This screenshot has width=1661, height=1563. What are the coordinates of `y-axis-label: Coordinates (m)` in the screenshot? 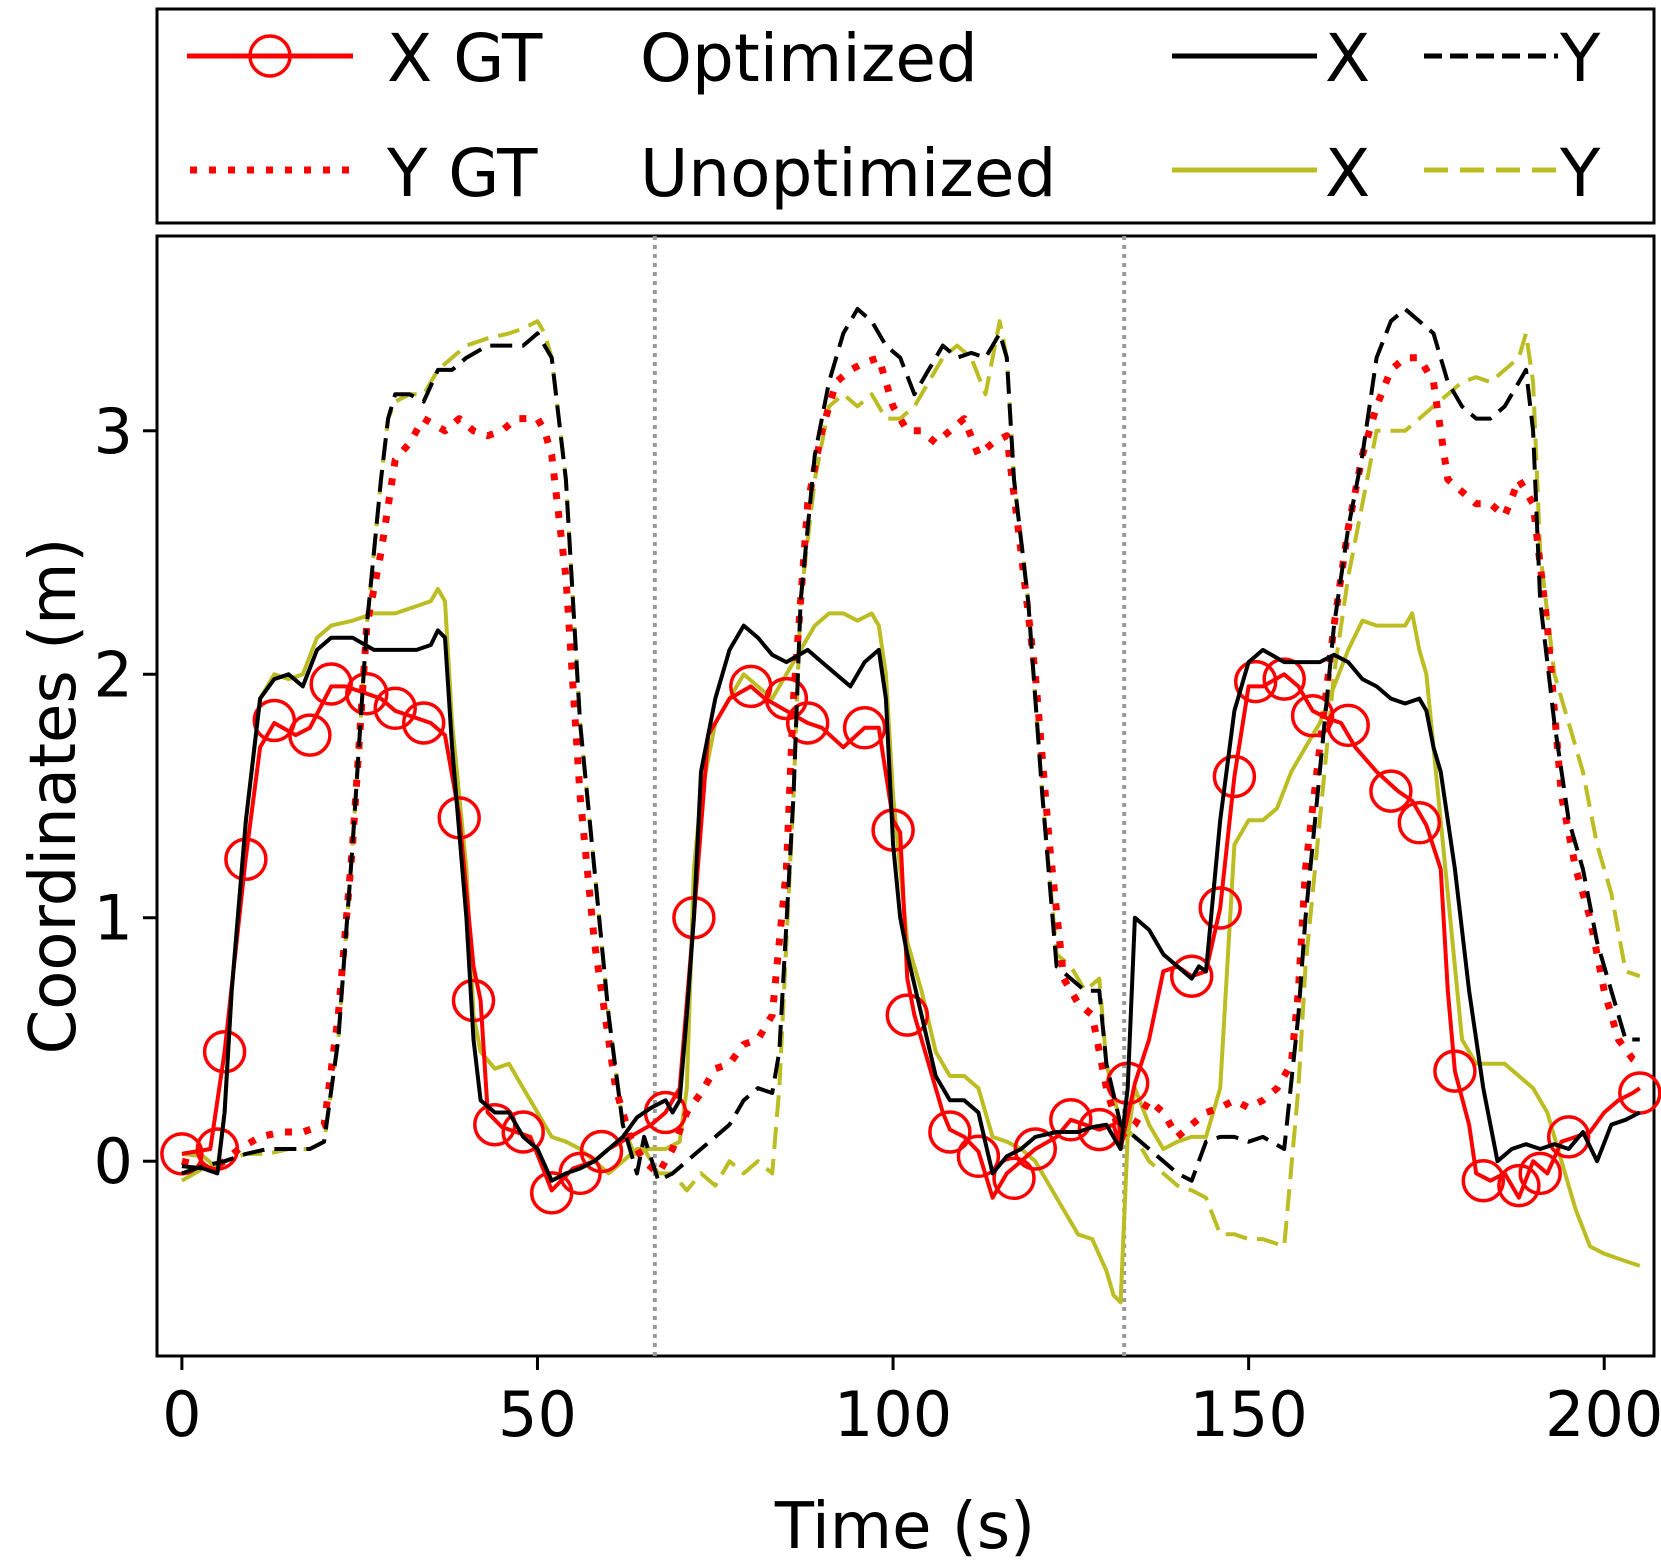 It's located at (54, 796).